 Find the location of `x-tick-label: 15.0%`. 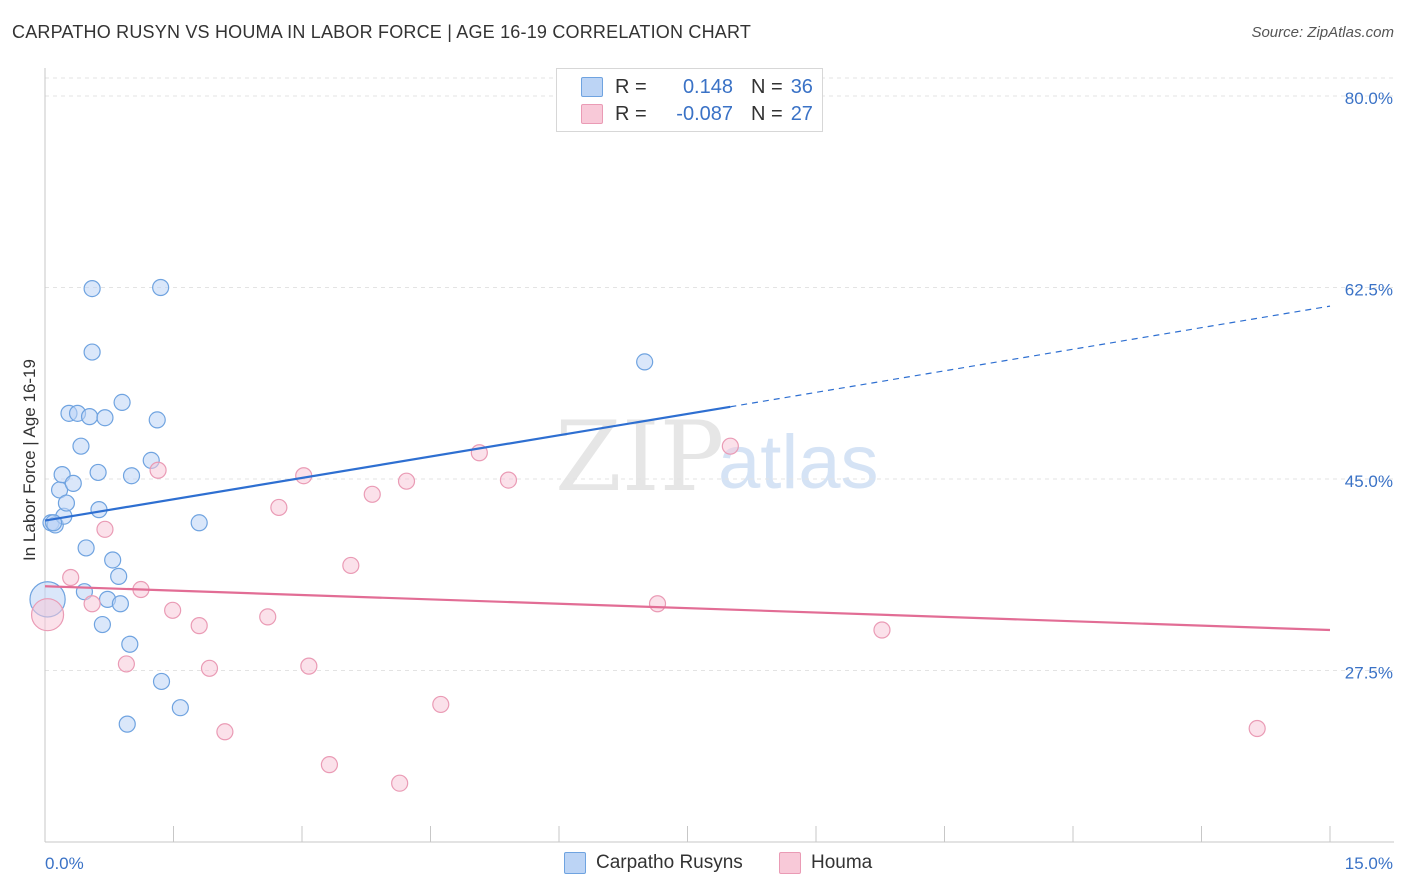

x-tick-label: 15.0% is located at coordinates (1369, 863).